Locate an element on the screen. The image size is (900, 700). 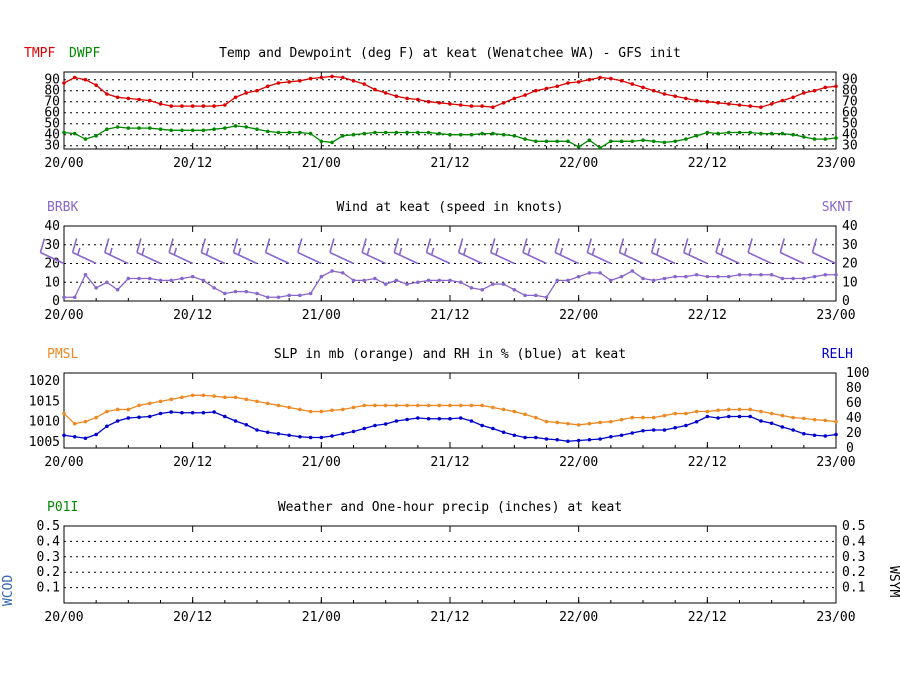
y-tick-label-left: 80 is located at coordinates (52, 91).